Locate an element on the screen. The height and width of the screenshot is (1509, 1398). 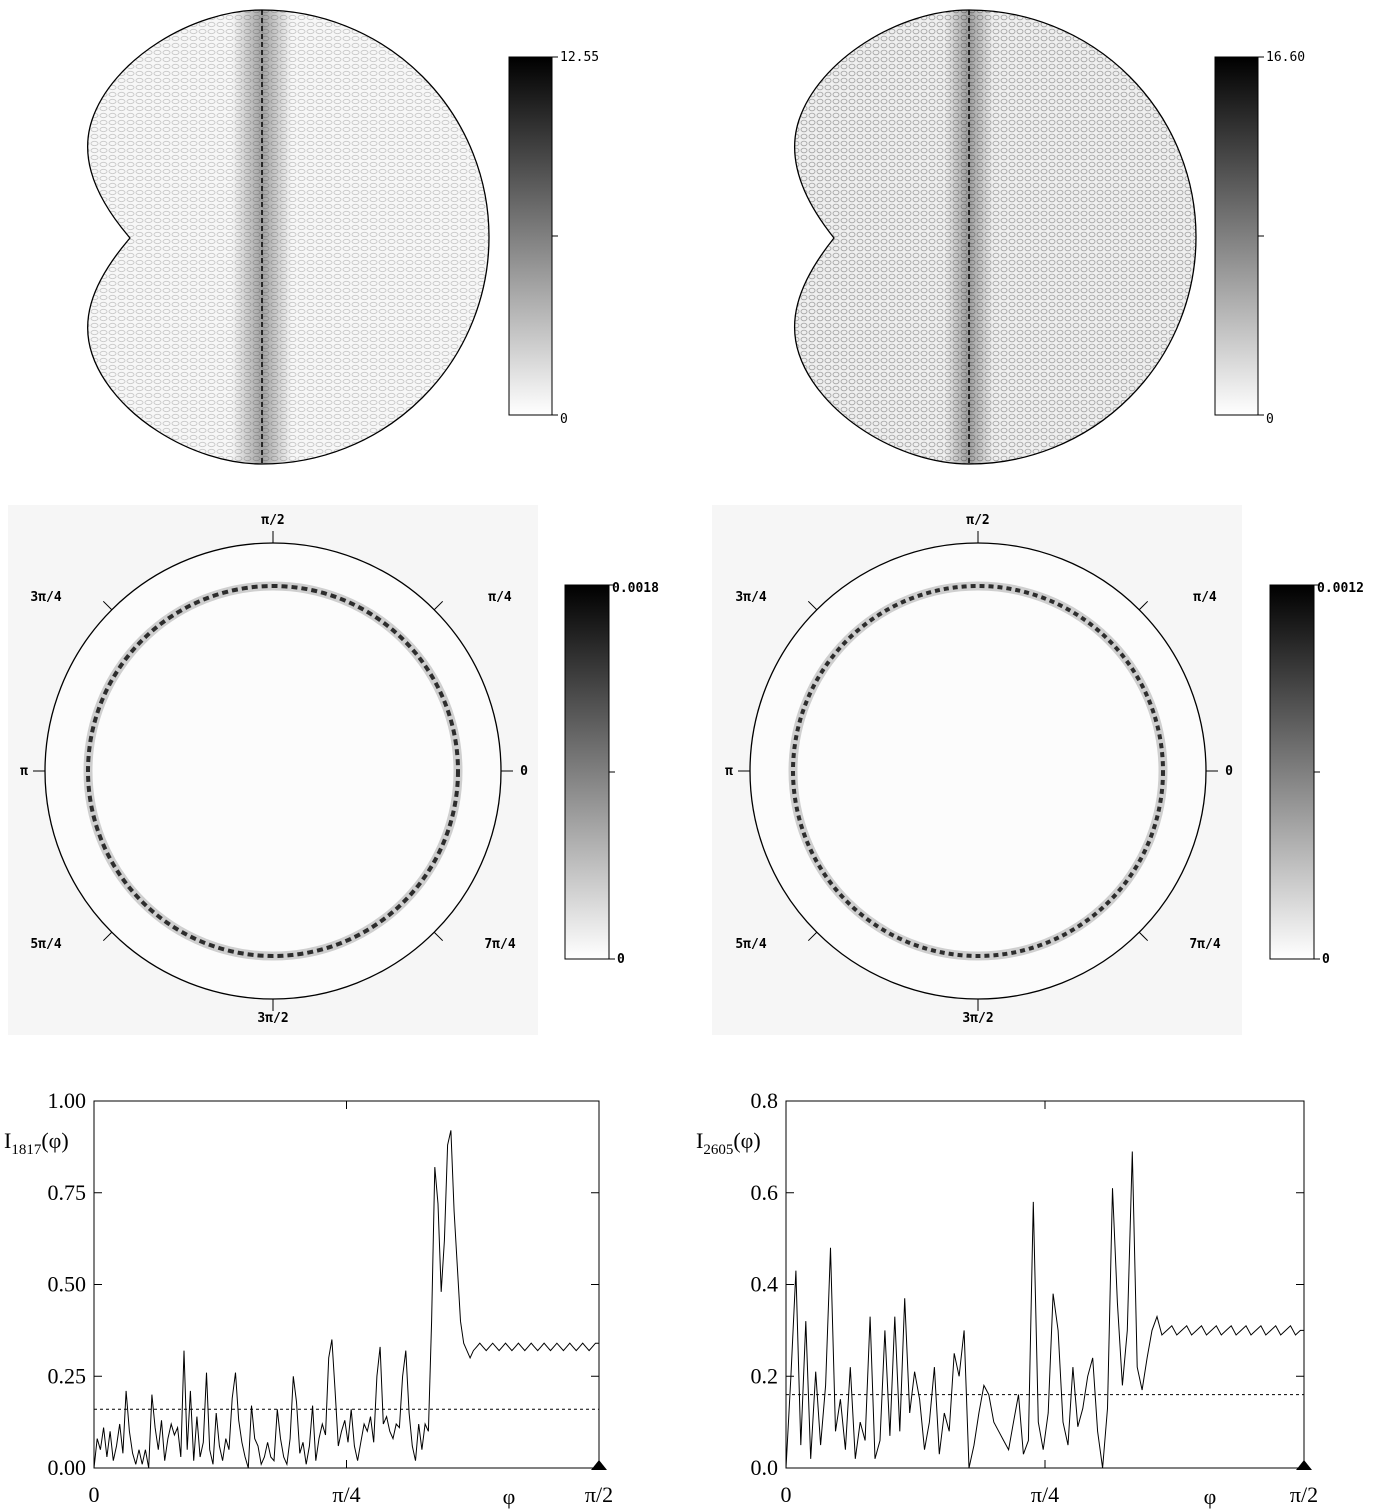
colorbar-middle-left: 0.0018 0 is located at coordinates (611, 774).